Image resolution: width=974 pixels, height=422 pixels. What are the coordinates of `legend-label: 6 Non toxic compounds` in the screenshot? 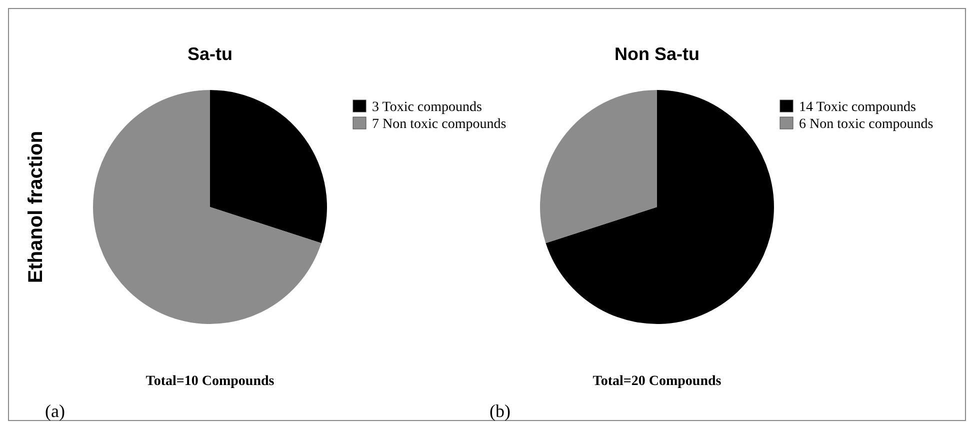 It's located at (866, 124).